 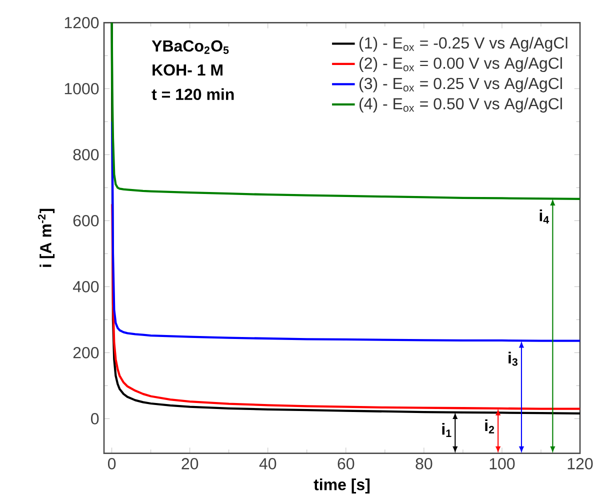 I want to click on x-axis-title: time [s], so click(x=342, y=486).